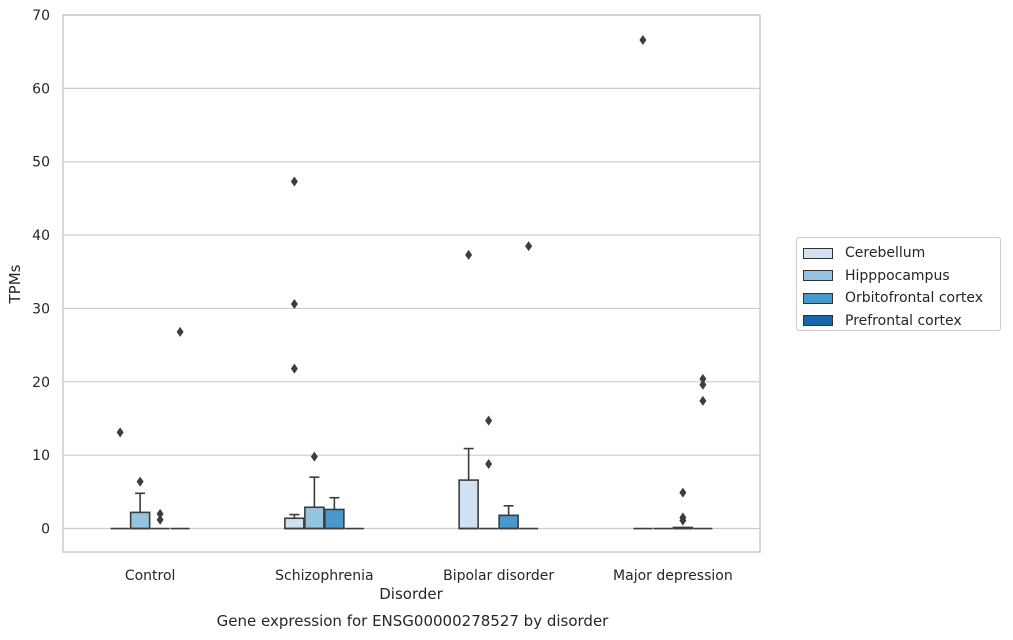  I want to click on legend-label: Cerebellum, so click(885, 253).